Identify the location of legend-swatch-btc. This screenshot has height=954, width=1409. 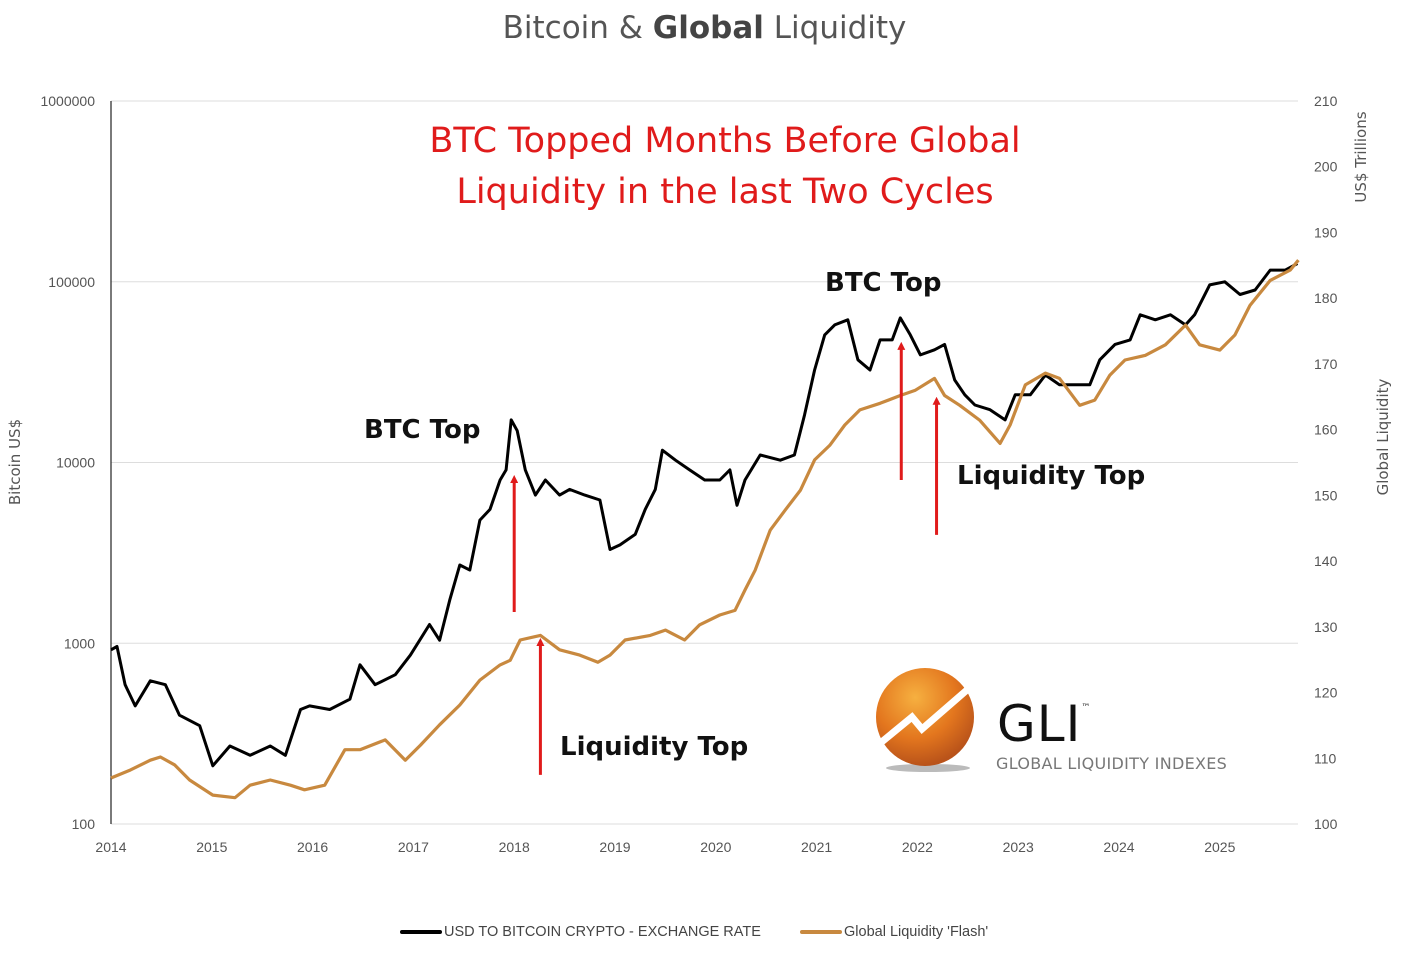
(421, 932).